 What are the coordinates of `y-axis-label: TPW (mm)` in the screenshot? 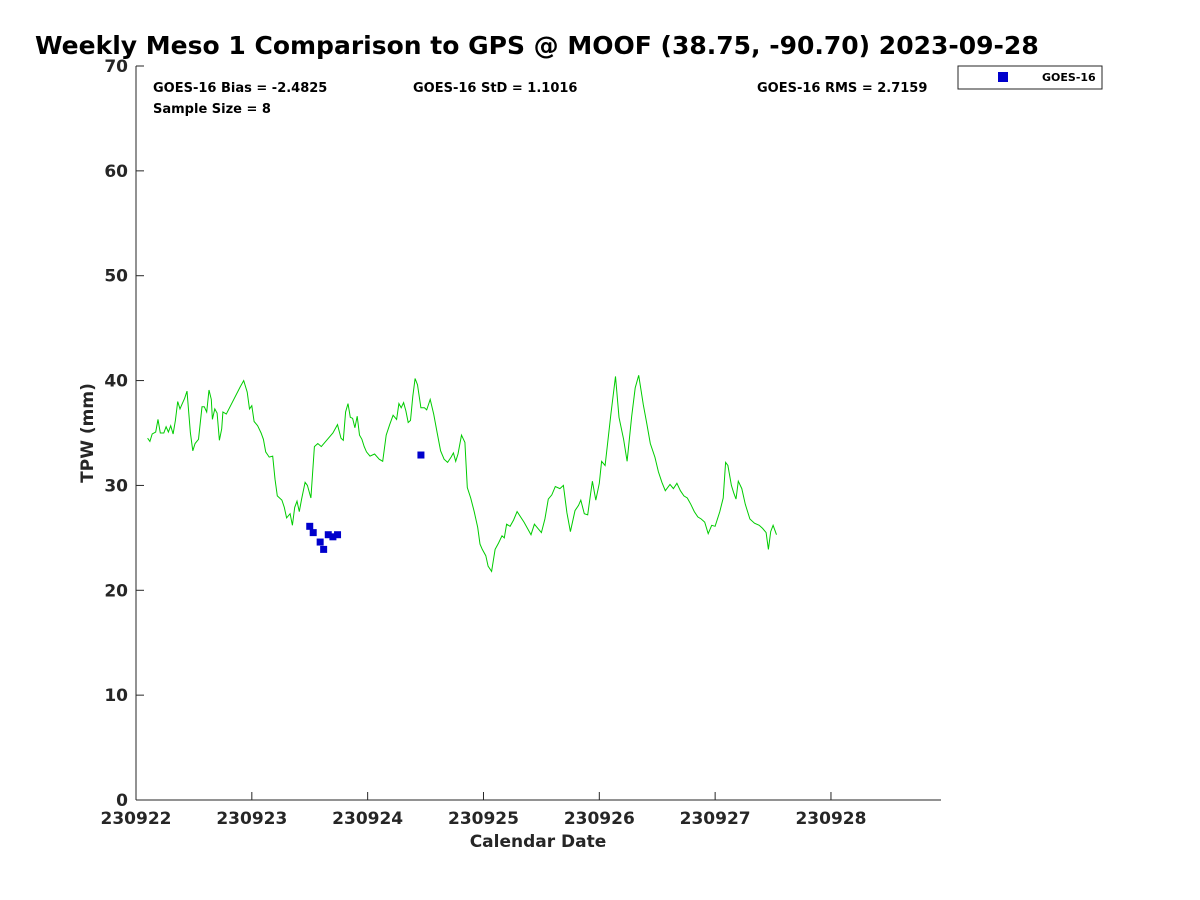 It's located at (88, 433).